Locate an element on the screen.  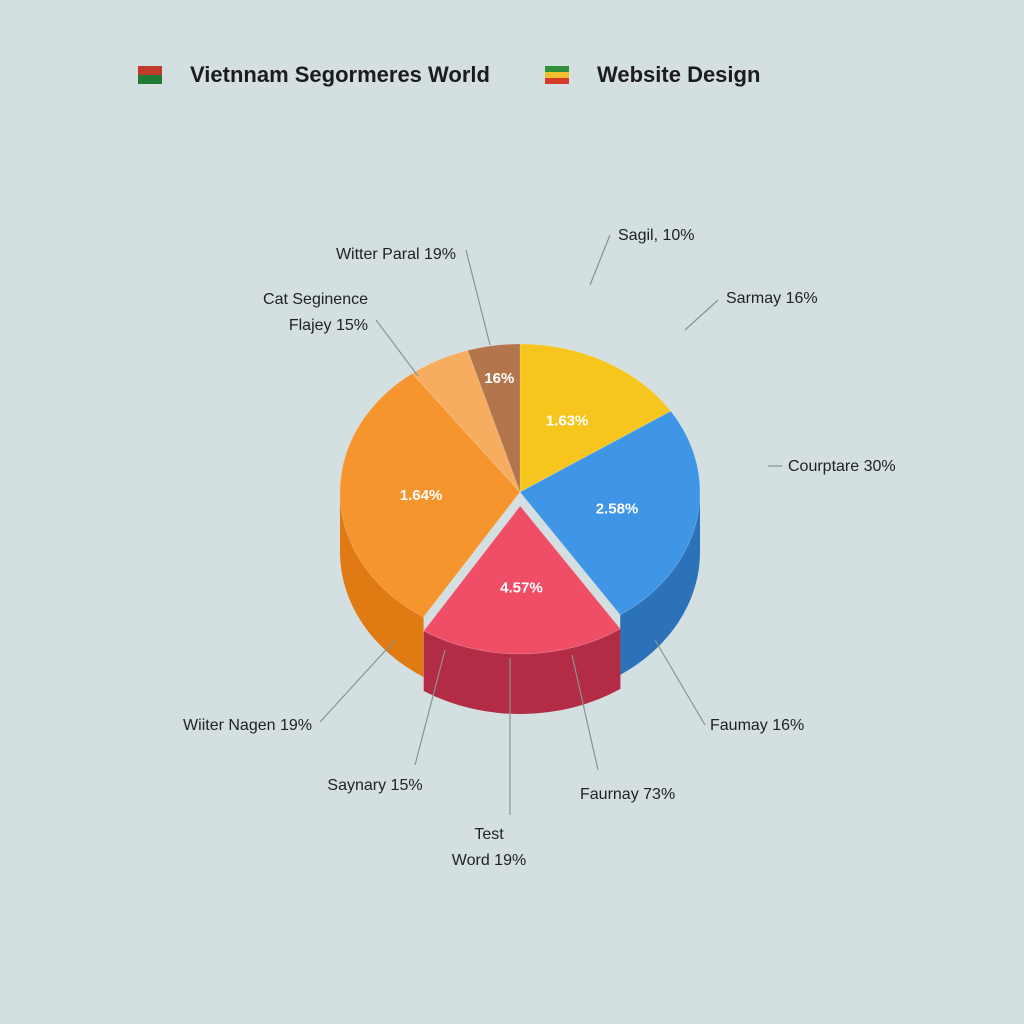
callout-label: Flajey 15% is located at coordinates (328, 325).